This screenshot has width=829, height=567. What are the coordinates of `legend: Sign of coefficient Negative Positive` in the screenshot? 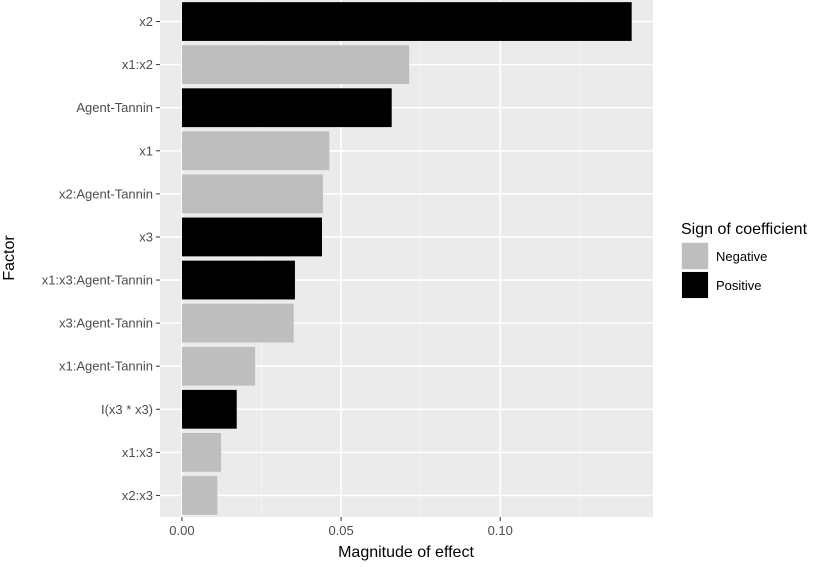 It's located at (744, 260).